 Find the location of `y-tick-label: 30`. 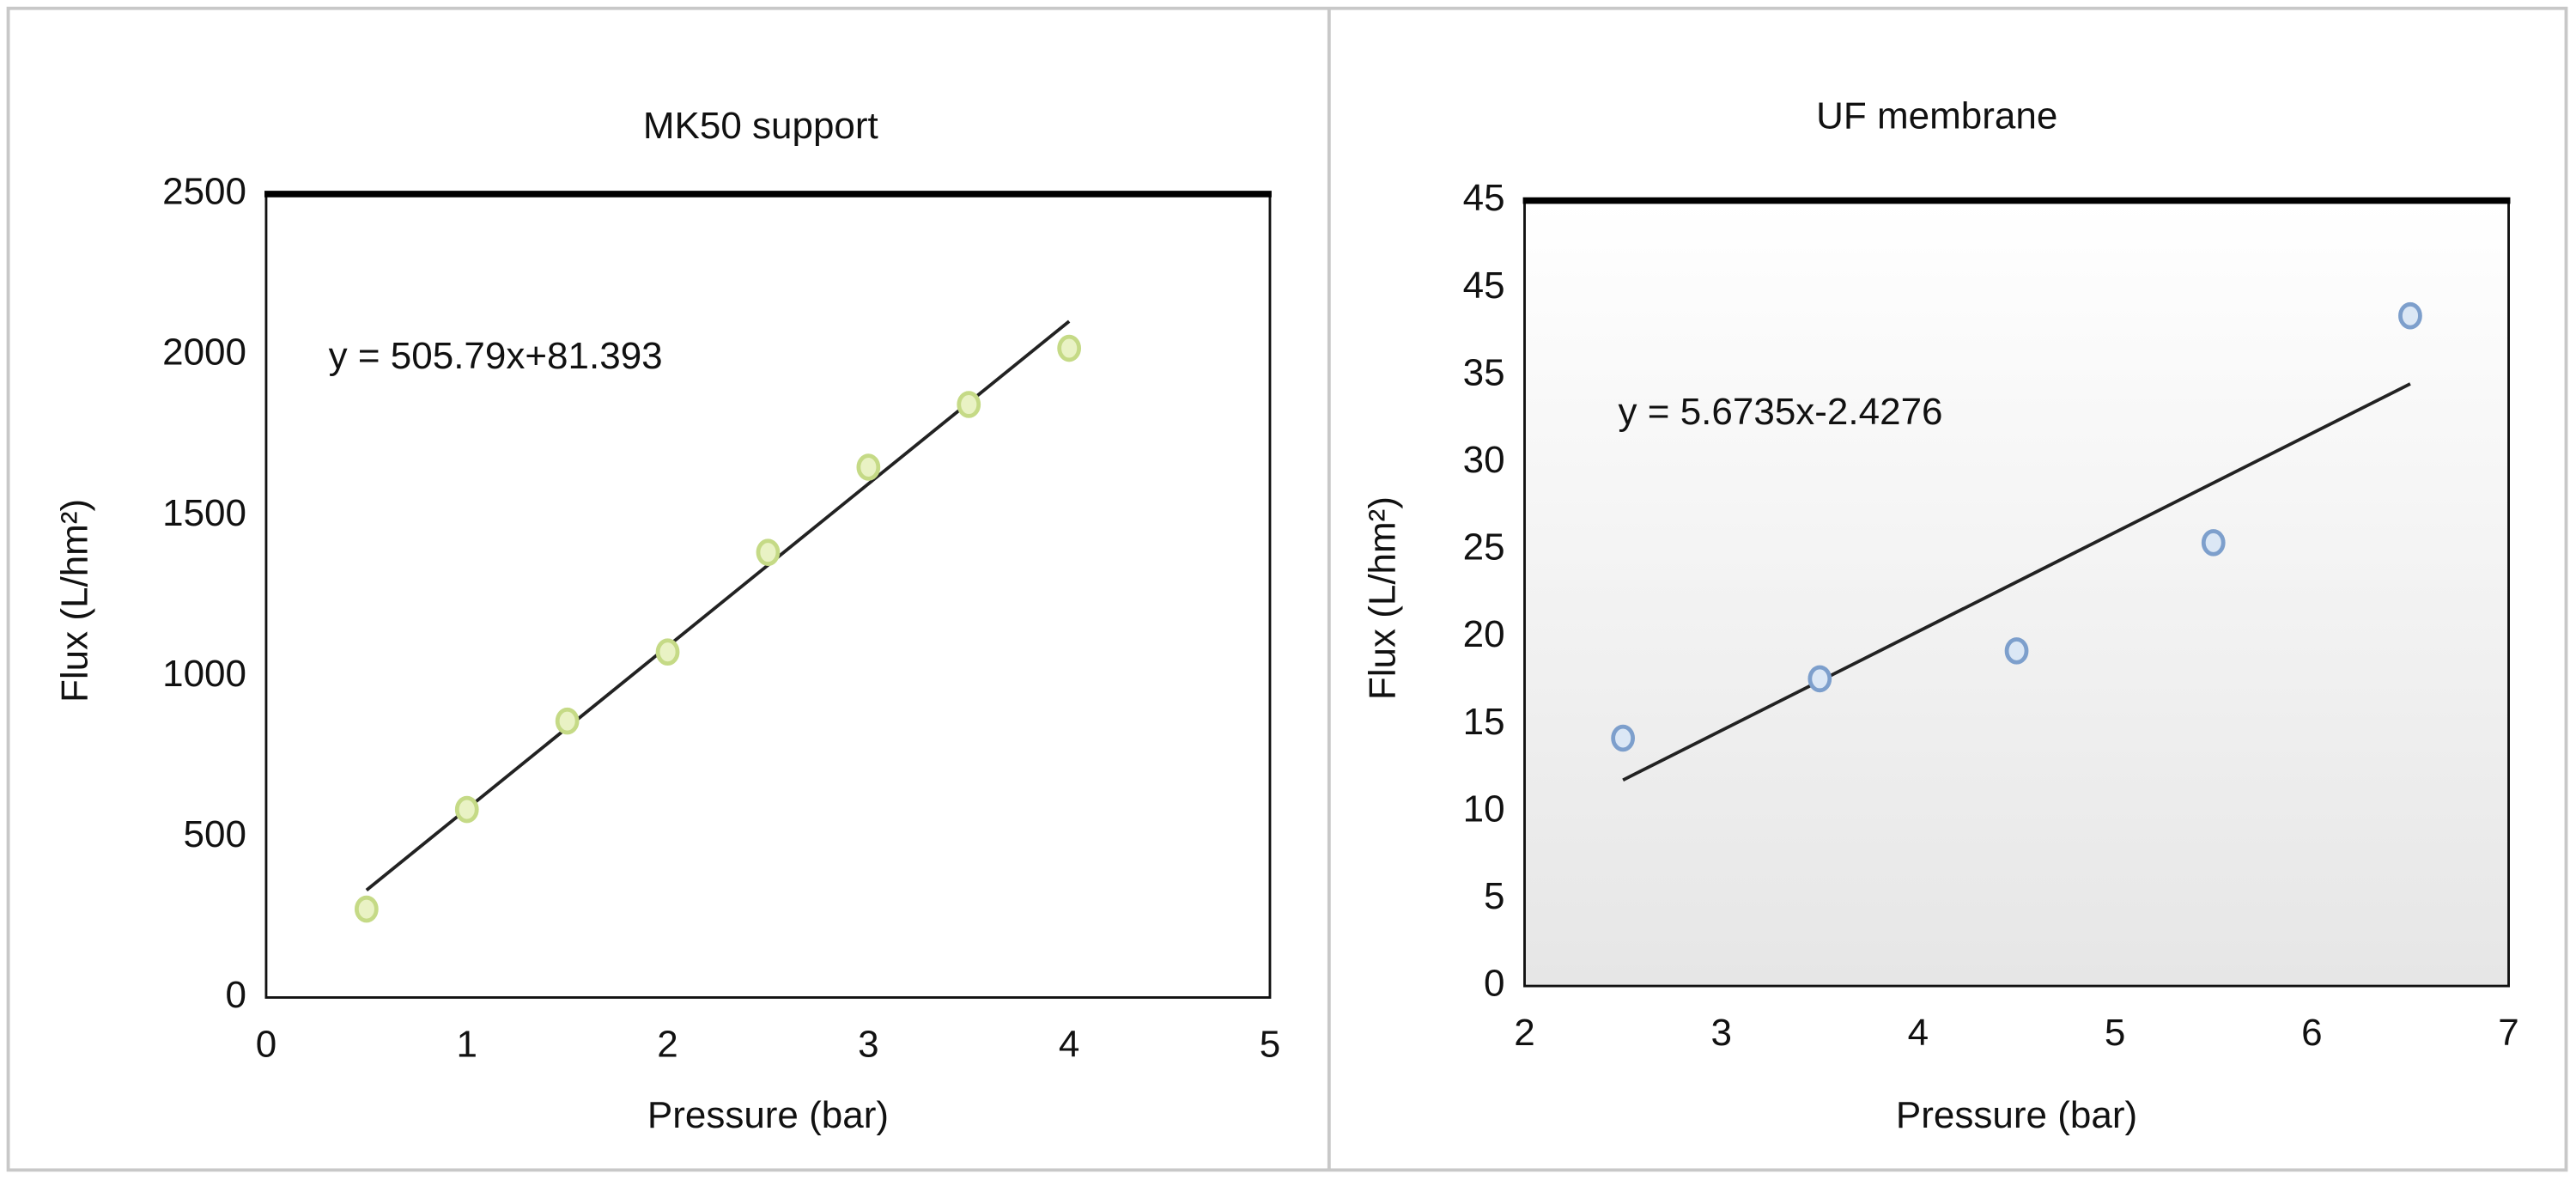

y-tick-label: 30 is located at coordinates (1484, 460).